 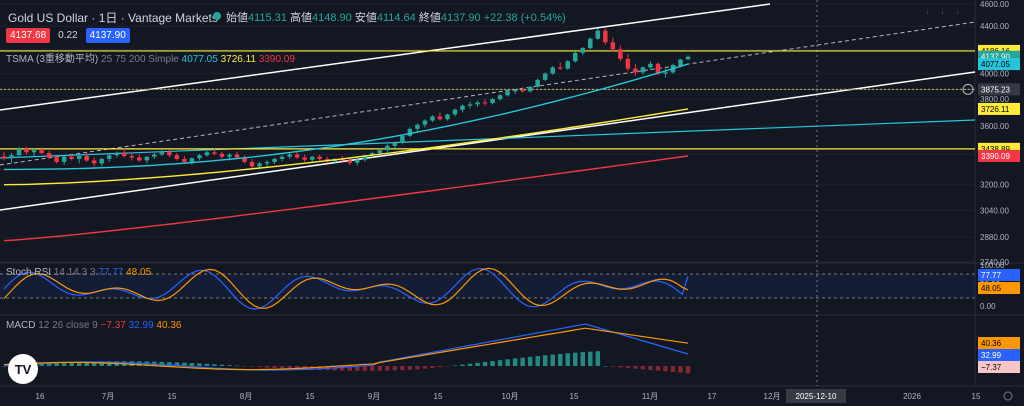 I want to click on close-label: 終値, so click(x=429, y=18).